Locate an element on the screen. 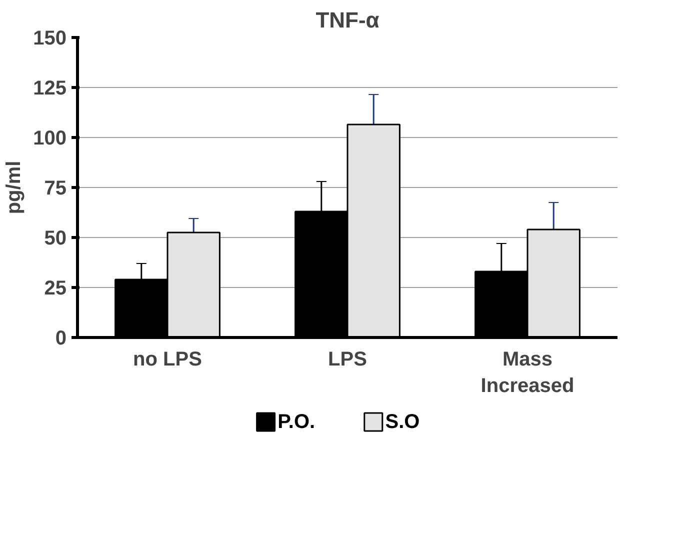  x-tick-label: LPS is located at coordinates (347, 359).